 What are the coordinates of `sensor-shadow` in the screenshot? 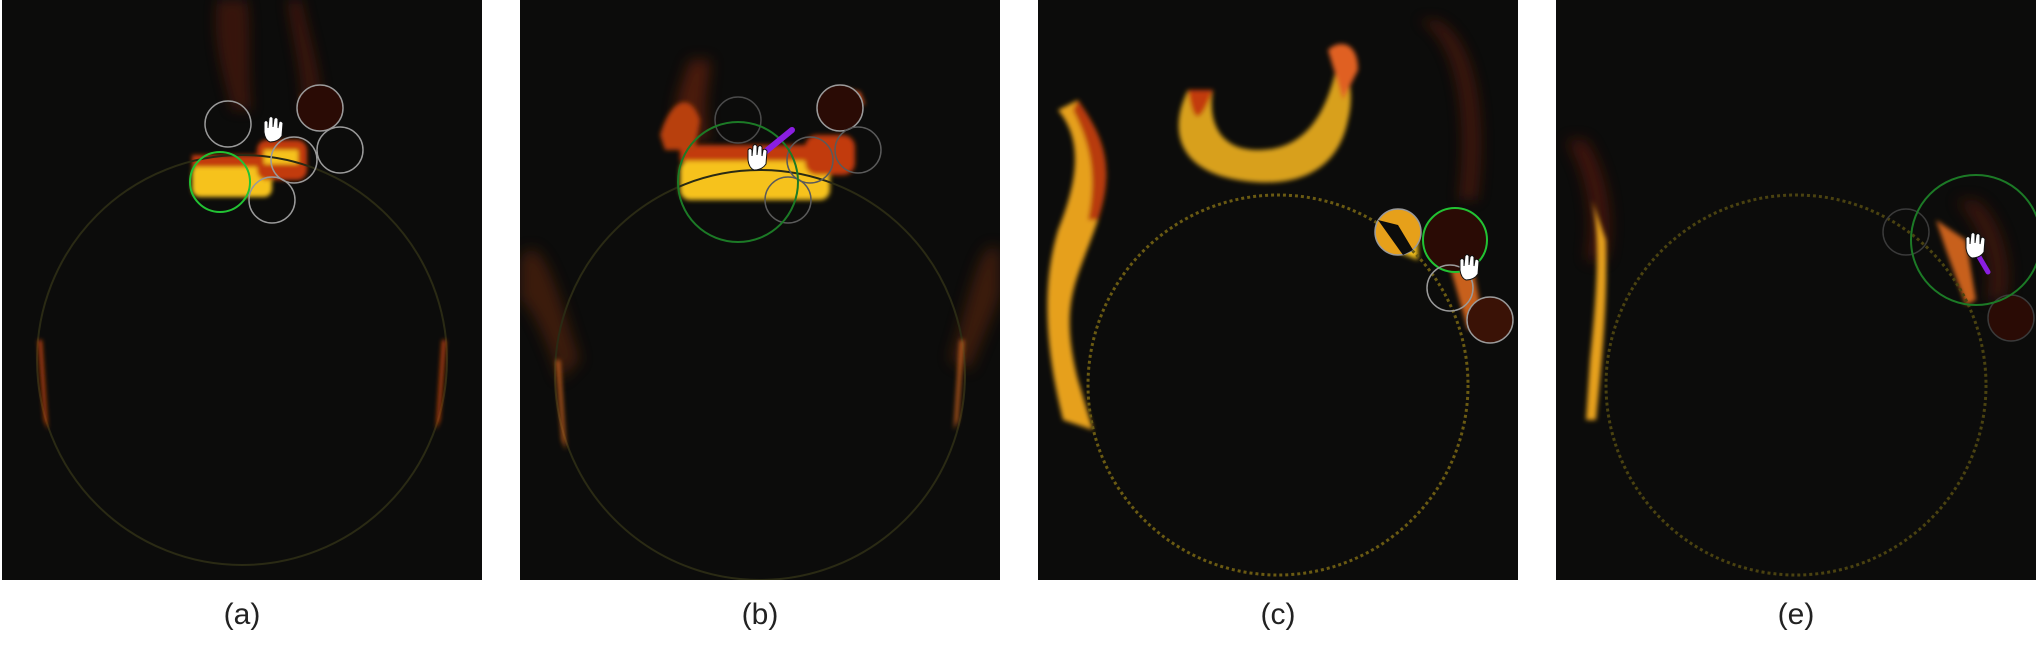 It's located at (1395, 237).